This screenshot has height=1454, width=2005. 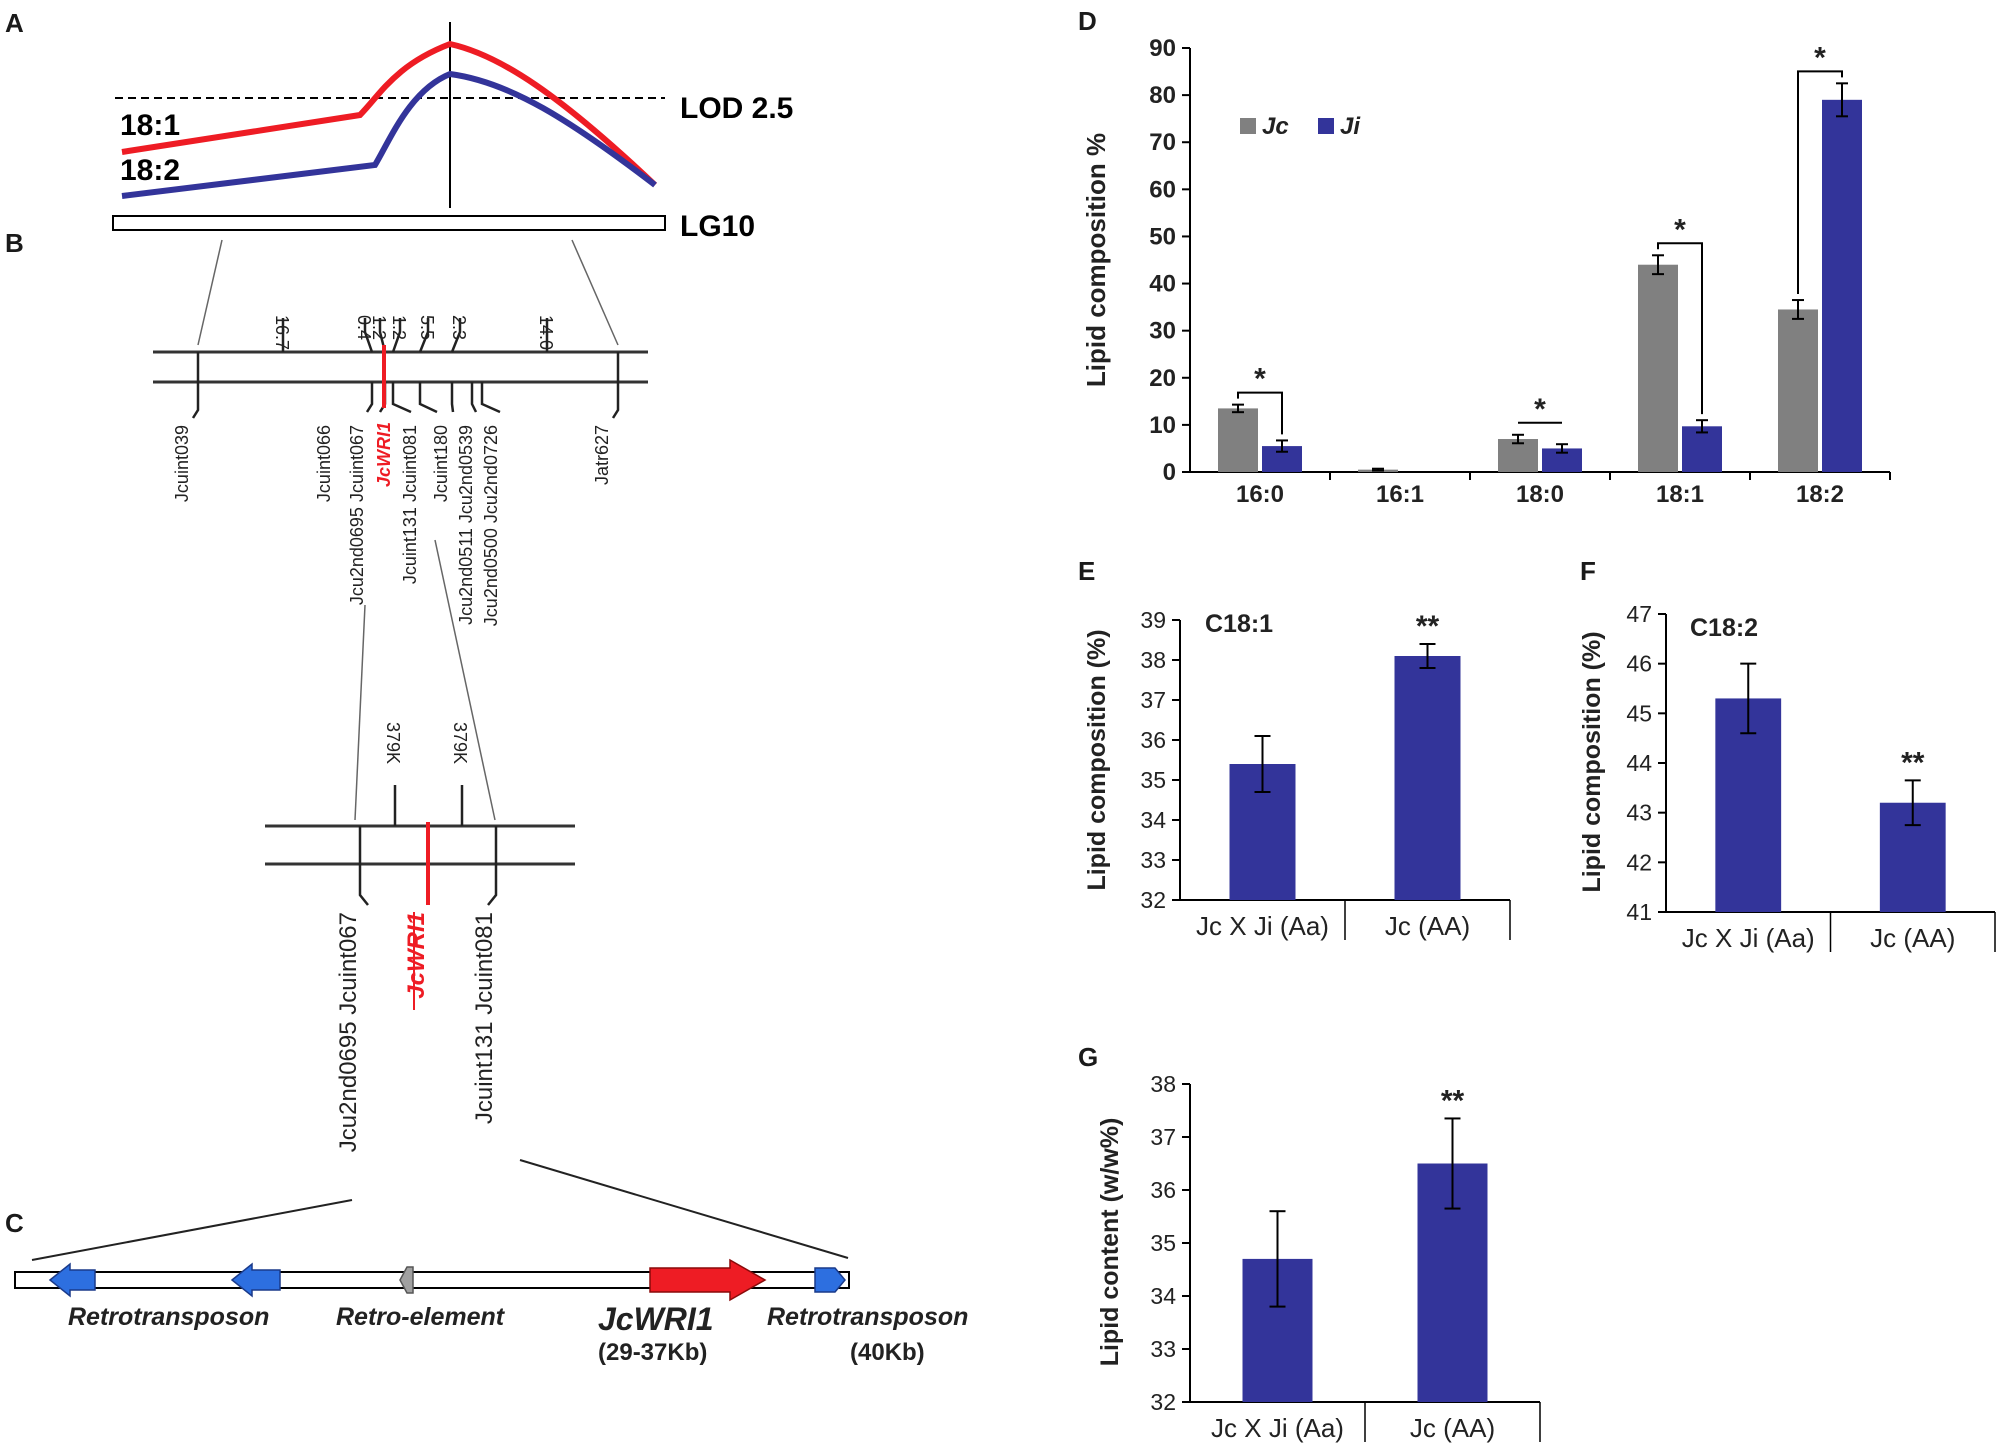 What do you see at coordinates (656, 1319) in the screenshot?
I see `label-jcwri1: JcWRI1` at bounding box center [656, 1319].